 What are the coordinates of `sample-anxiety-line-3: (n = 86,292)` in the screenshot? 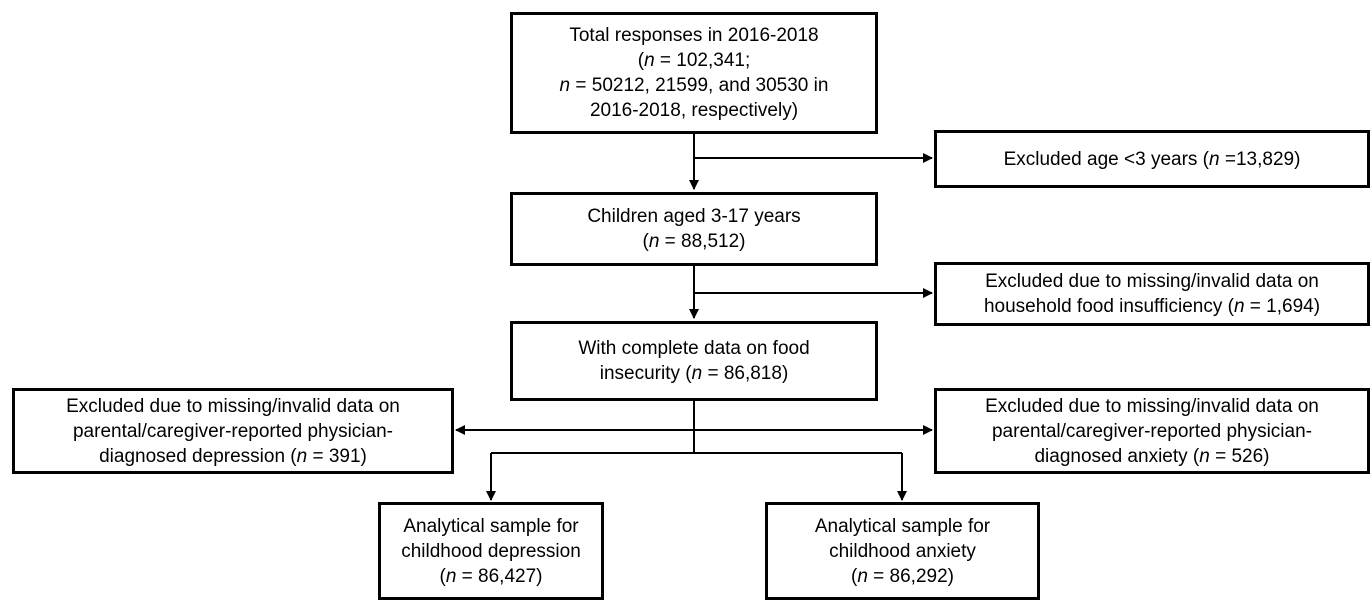 It's located at (902, 576).